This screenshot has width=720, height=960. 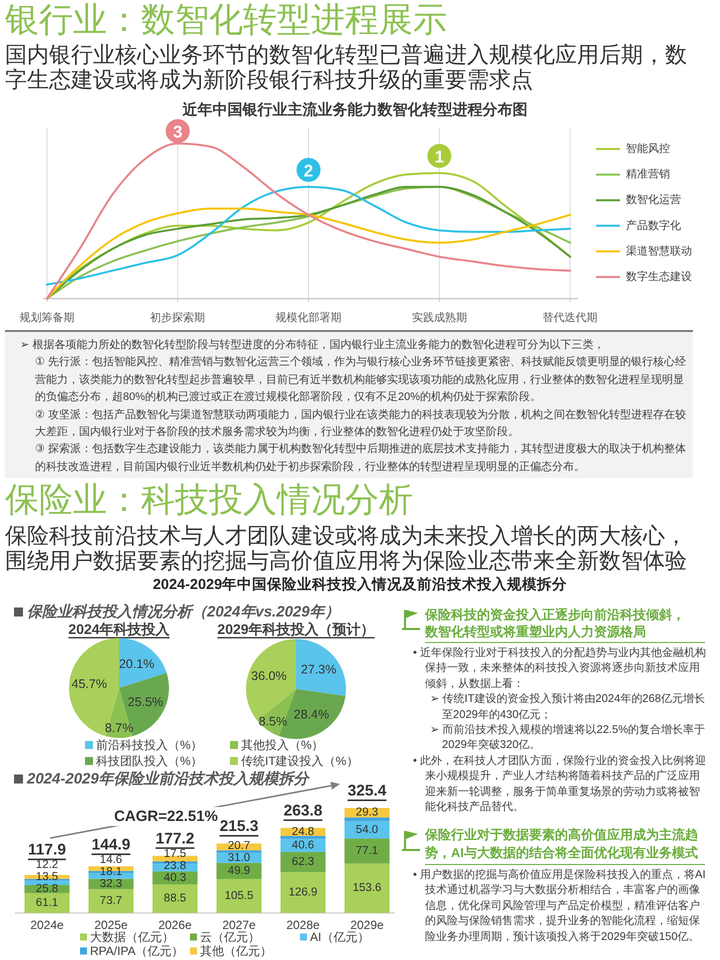 I want to click on text: 2024-2029年中国保险业科技投入情况及前沿技术投入规模拆分, so click(x=360, y=585).